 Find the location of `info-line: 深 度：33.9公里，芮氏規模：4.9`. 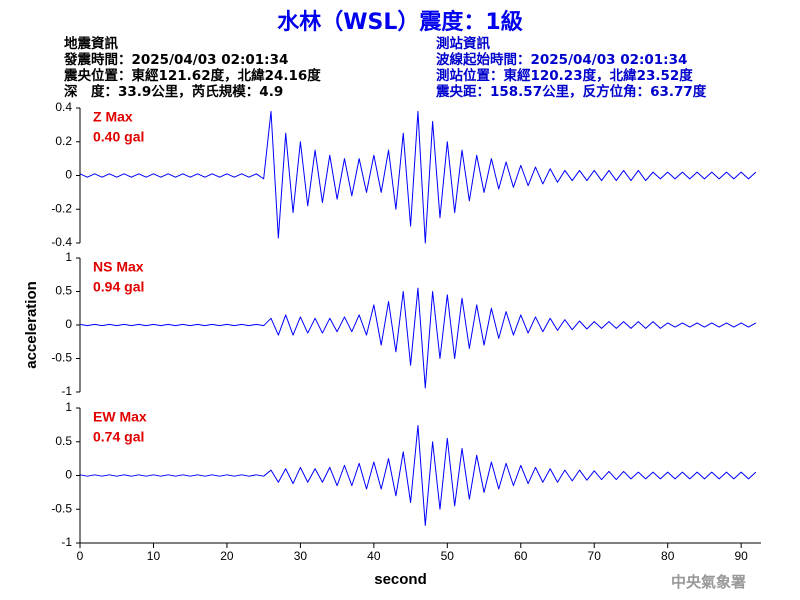

info-line: 深 度：33.9公里，芮氏規模：4.9 is located at coordinates (174, 92).